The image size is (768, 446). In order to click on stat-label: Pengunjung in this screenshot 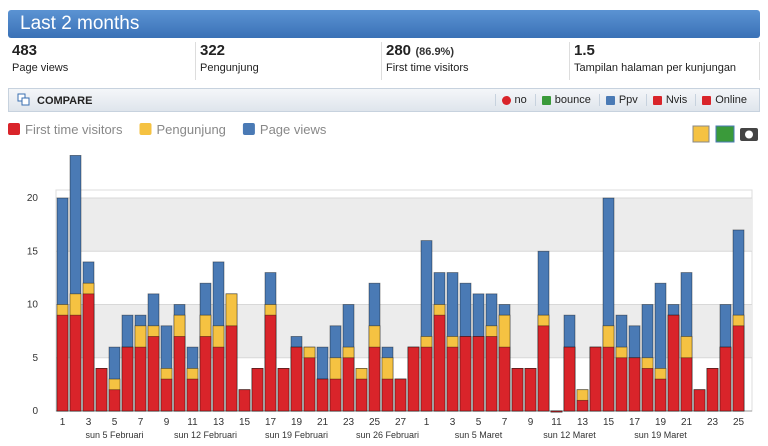, I will do `click(229, 68)`.